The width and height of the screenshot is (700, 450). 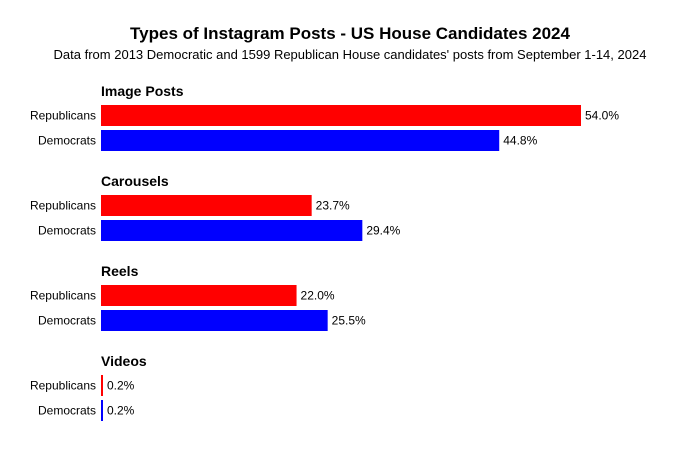 I want to click on group-title: Carousels, so click(x=135, y=181).